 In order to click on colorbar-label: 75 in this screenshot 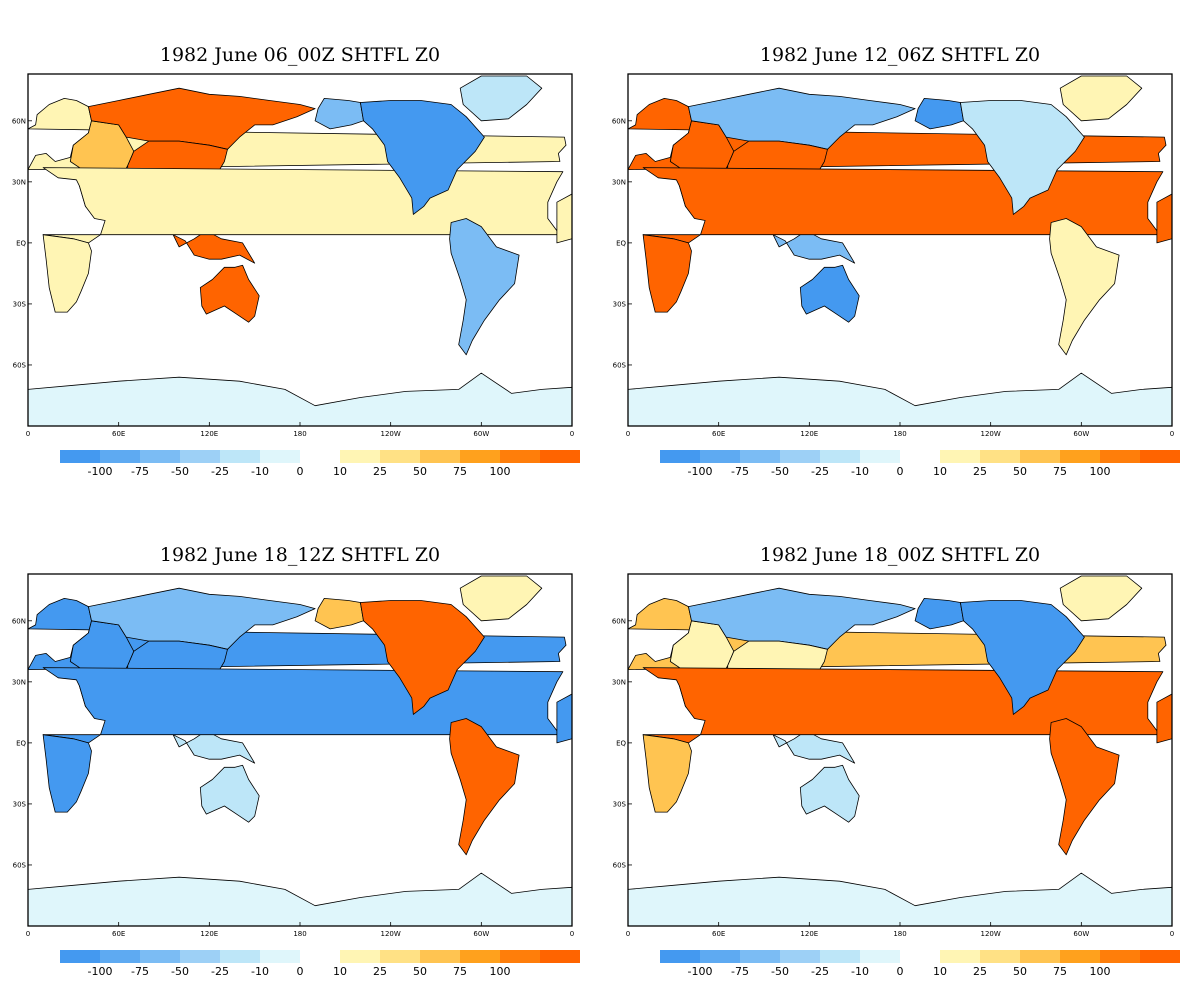, I will do `click(460, 471)`.